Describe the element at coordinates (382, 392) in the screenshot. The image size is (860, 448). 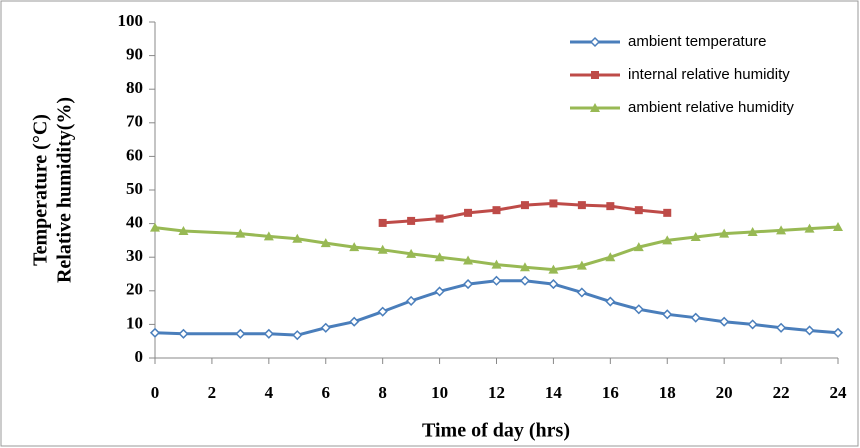
I see `x-tick-label: 8` at that location.